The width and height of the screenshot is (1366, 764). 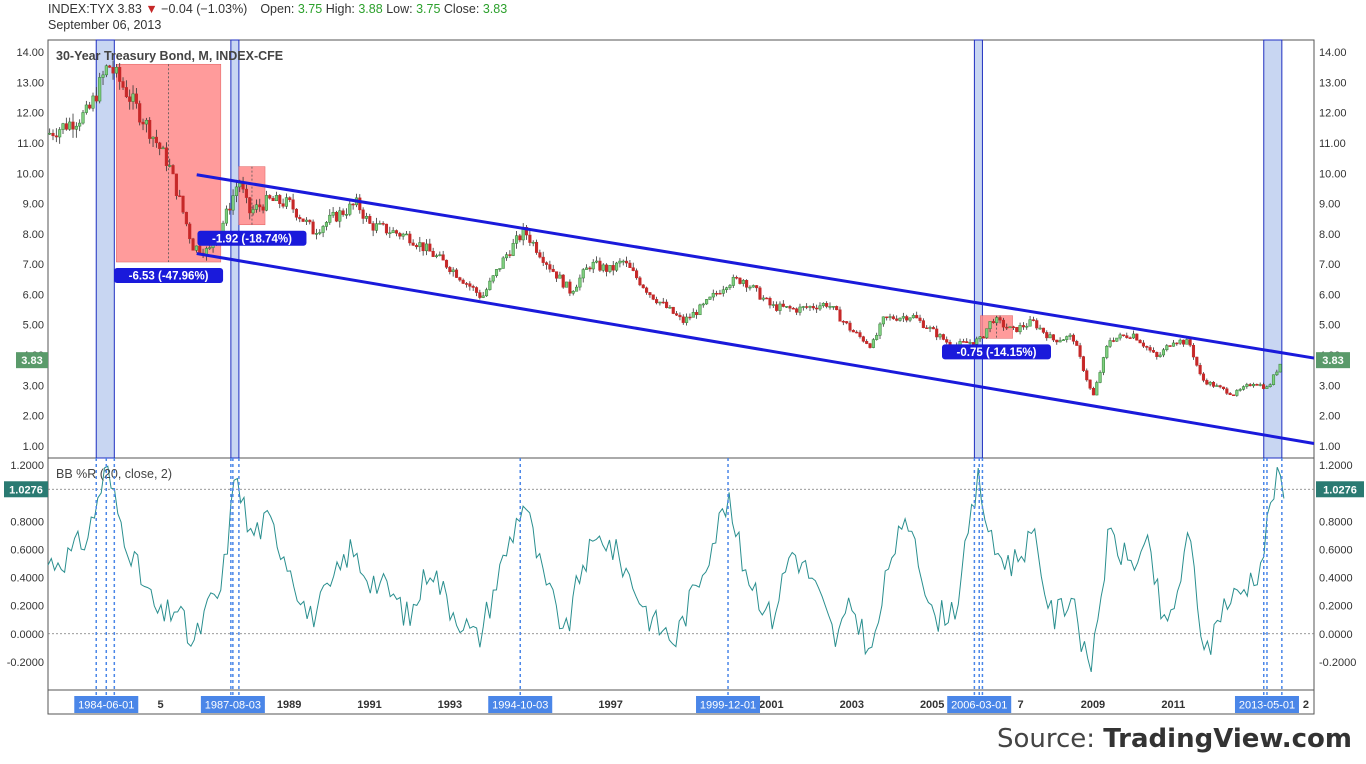 I want to click on down-arrow-icon: ▼, so click(x=151, y=9).